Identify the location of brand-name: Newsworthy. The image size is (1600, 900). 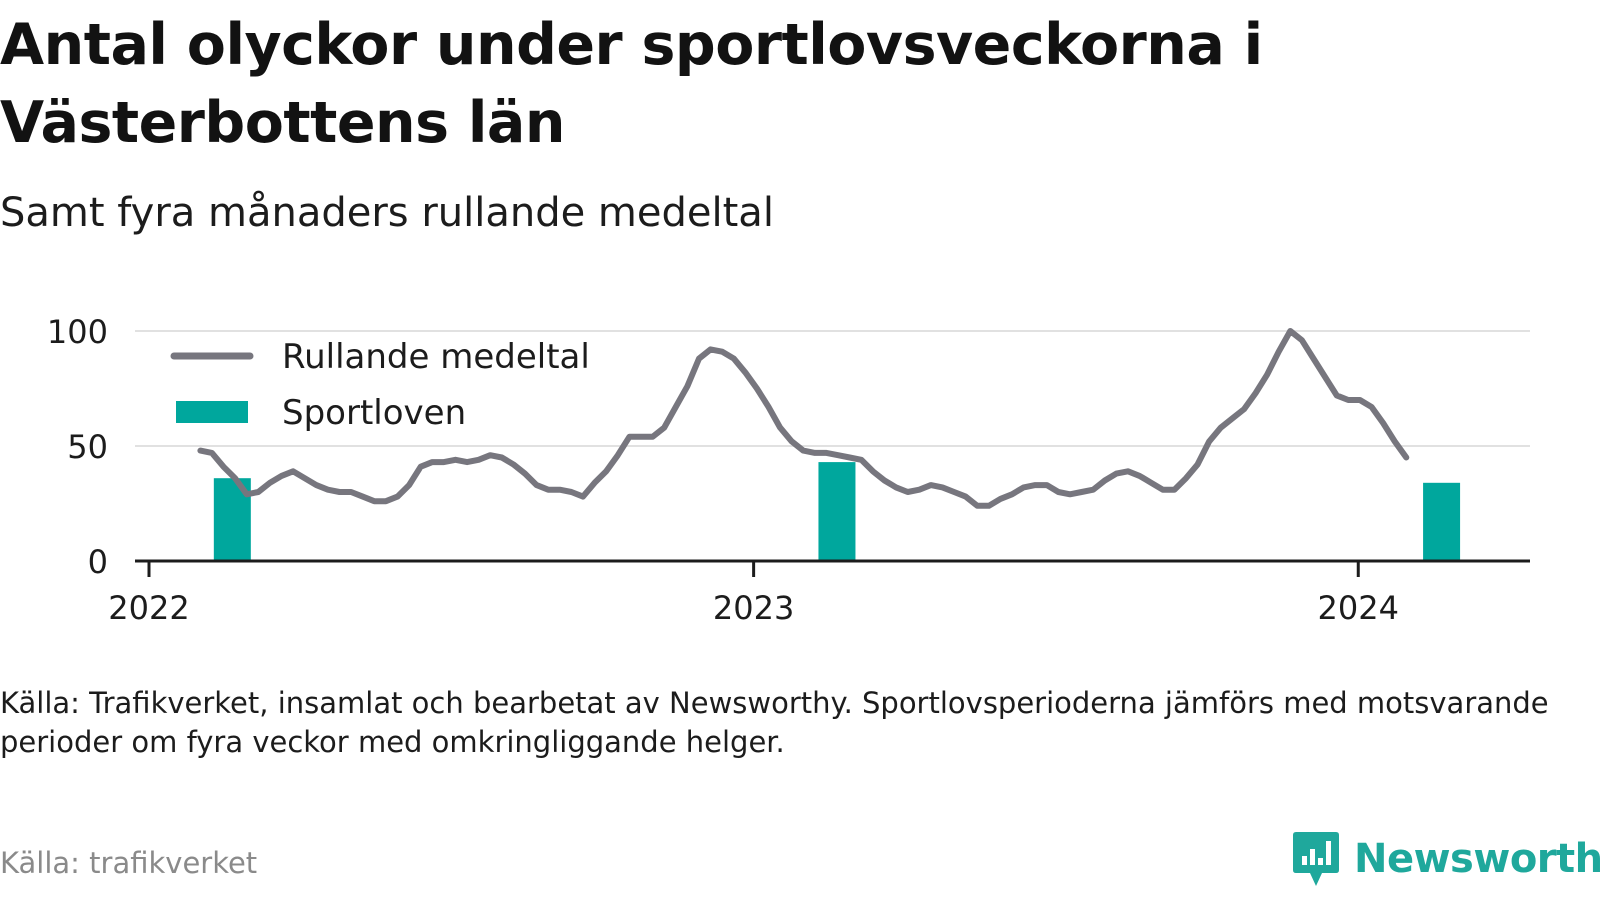
(1477, 859).